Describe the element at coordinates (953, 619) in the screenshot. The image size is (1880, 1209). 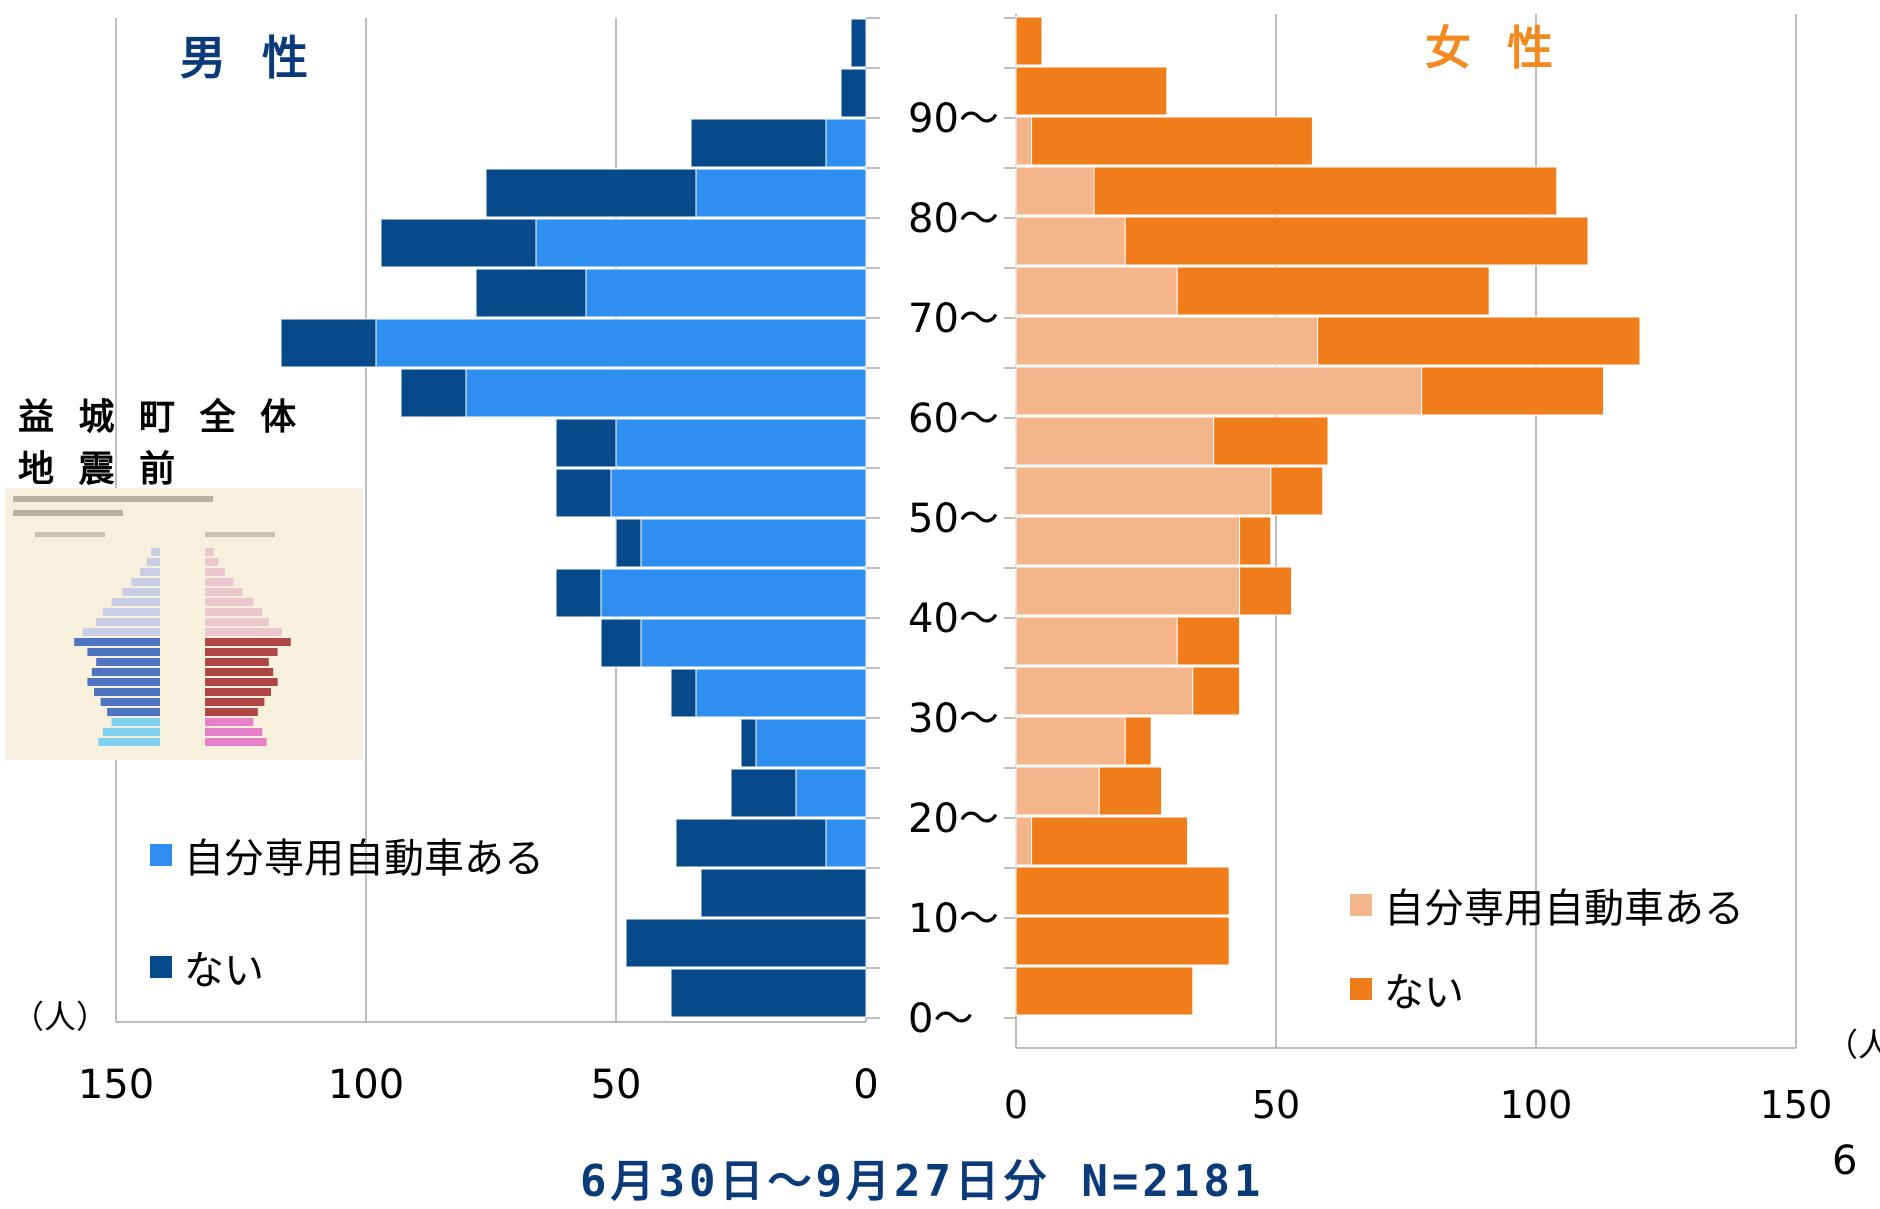
I see `age-category-label: 40～` at that location.